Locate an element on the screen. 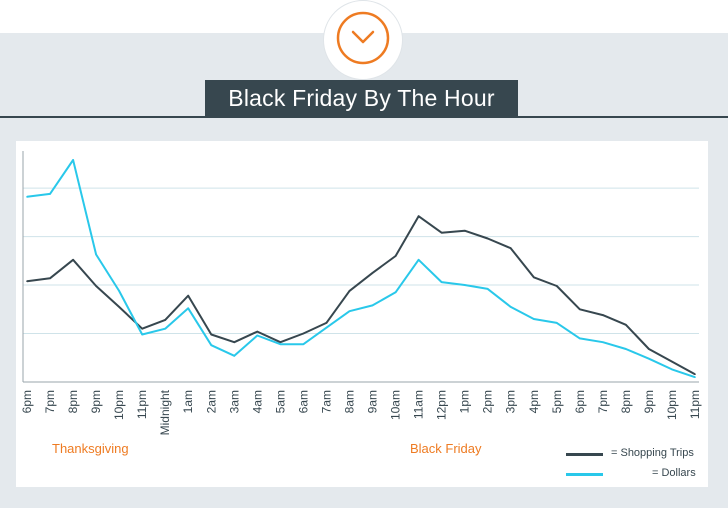 This screenshot has width=728, height=508. x-tick-label: 7am is located at coordinates (326, 401).